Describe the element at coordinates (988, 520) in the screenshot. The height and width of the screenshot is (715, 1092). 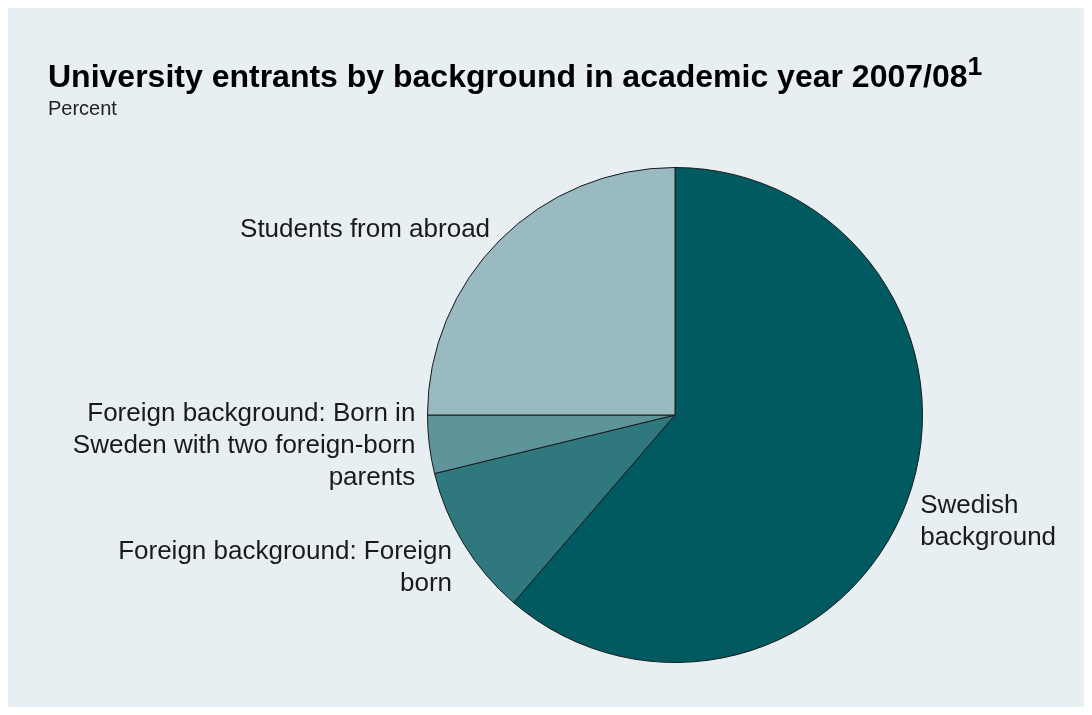
I see `slice-label: Swedish background` at that location.